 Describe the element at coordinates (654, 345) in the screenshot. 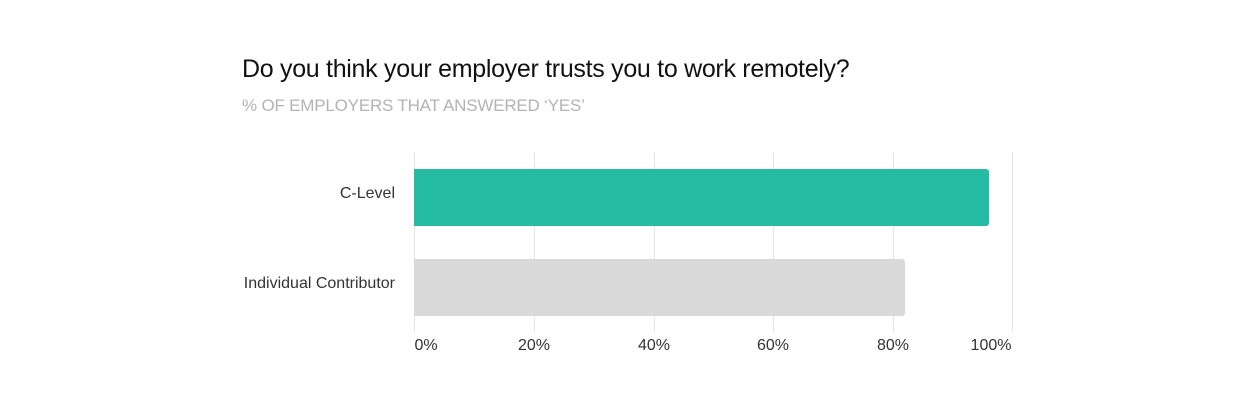

I see `x-tick: 40%` at that location.